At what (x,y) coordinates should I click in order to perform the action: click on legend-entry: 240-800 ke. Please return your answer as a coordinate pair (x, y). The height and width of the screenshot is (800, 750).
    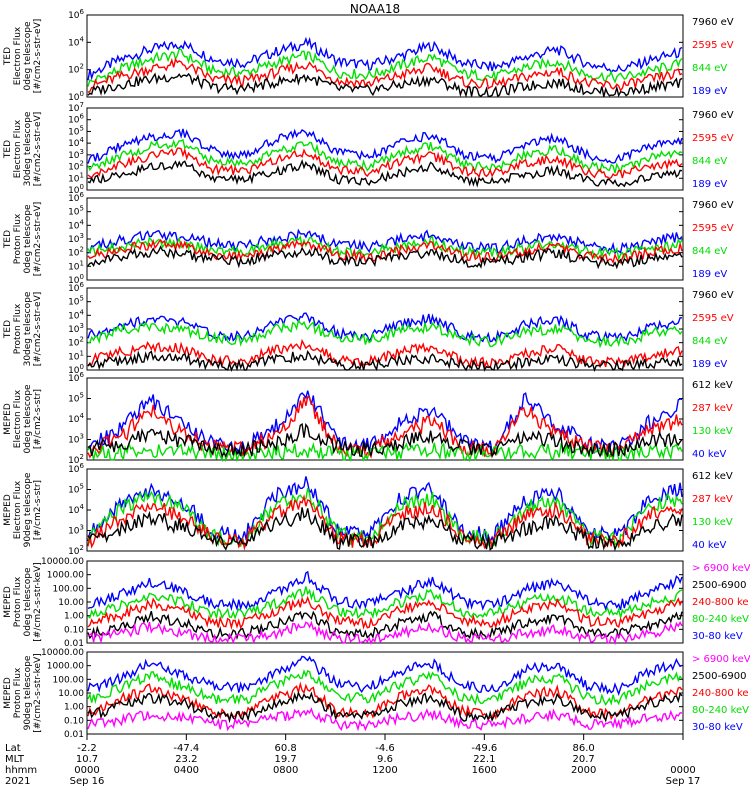
    Looking at the image, I should click on (720, 602).